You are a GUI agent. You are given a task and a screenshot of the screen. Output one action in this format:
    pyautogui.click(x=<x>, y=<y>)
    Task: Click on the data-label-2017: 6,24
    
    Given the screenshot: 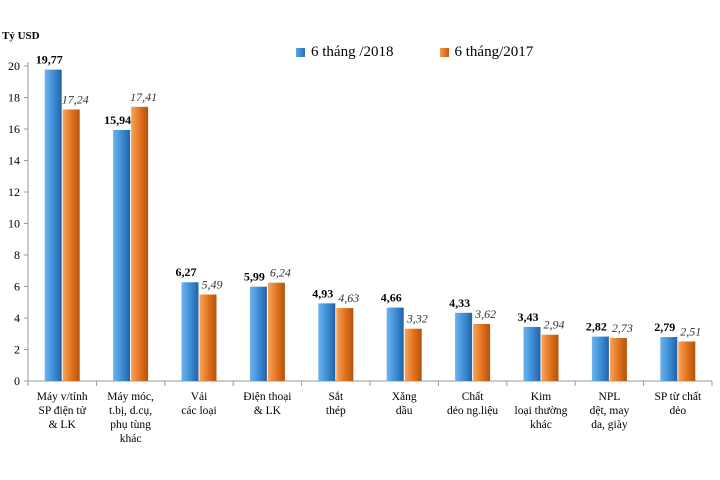 What is the action you would take?
    pyautogui.click(x=280, y=273)
    